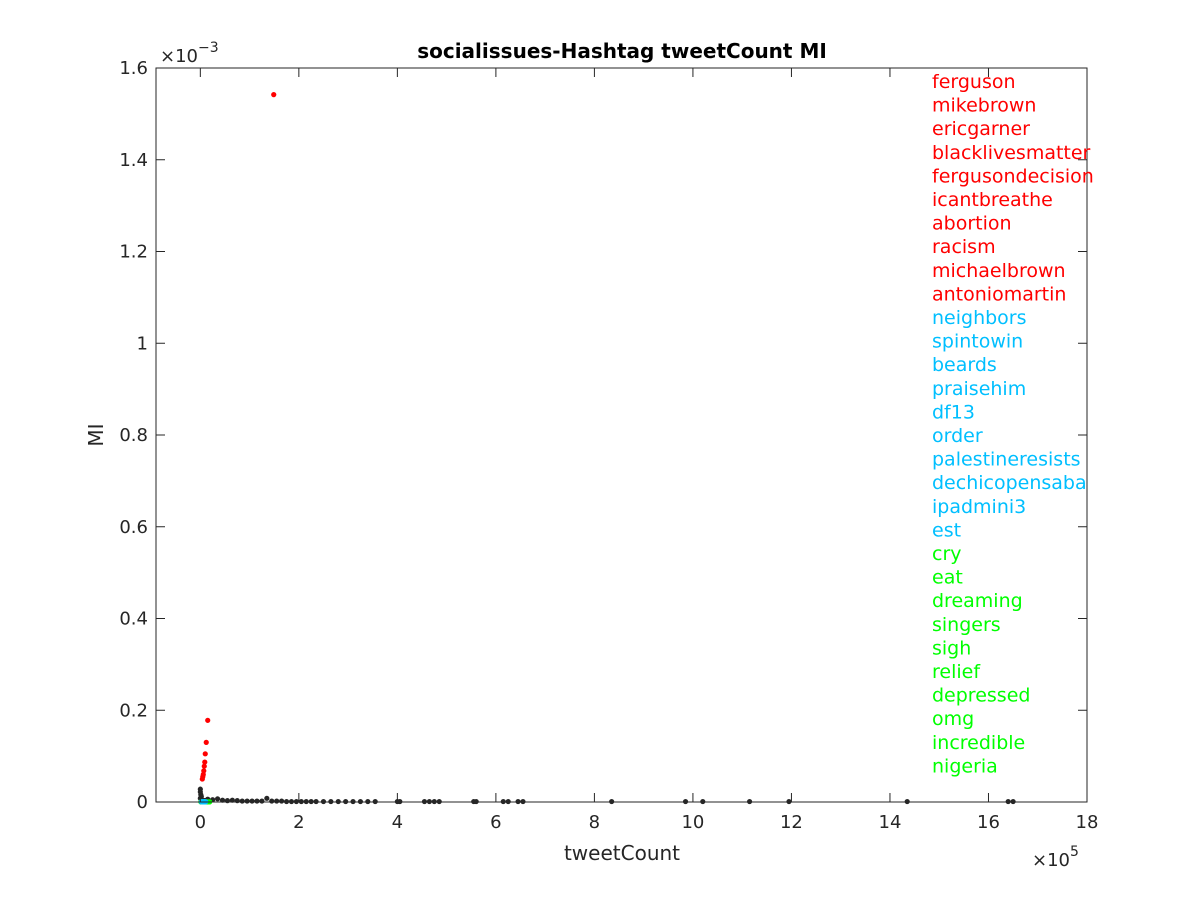  What do you see at coordinates (622, 853) in the screenshot?
I see `x-axis-label: tweetCount` at bounding box center [622, 853].